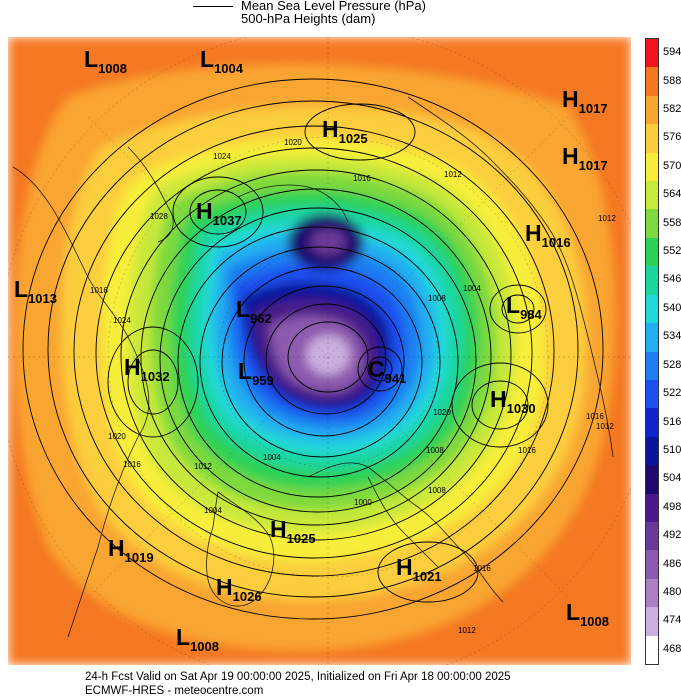 This screenshot has height=700, width=681. Describe the element at coordinates (672, 52) in the screenshot. I see `colorbar-level-label: 594` at that location.